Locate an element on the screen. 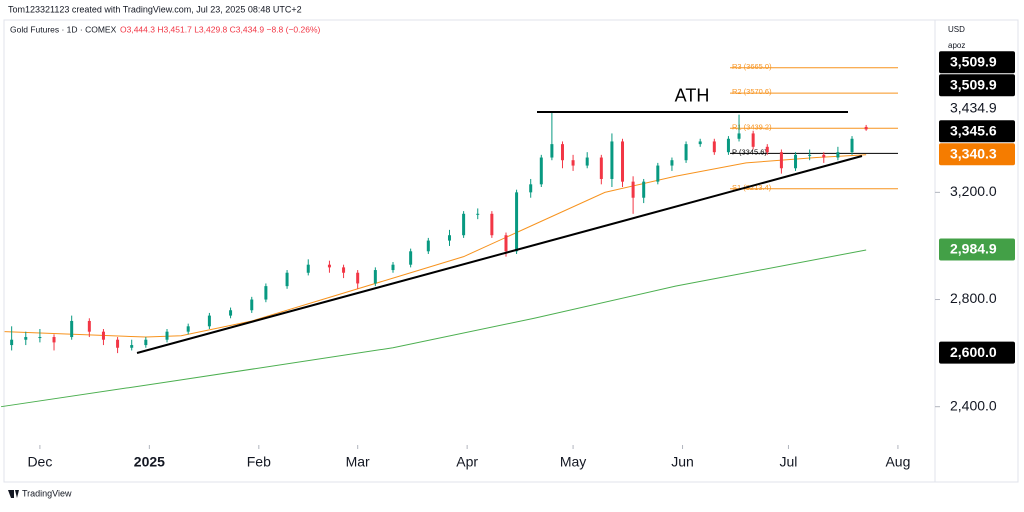 The width and height of the screenshot is (1024, 512). legend: Gold Futures · 1D · COMEX is located at coordinates (63, 29).